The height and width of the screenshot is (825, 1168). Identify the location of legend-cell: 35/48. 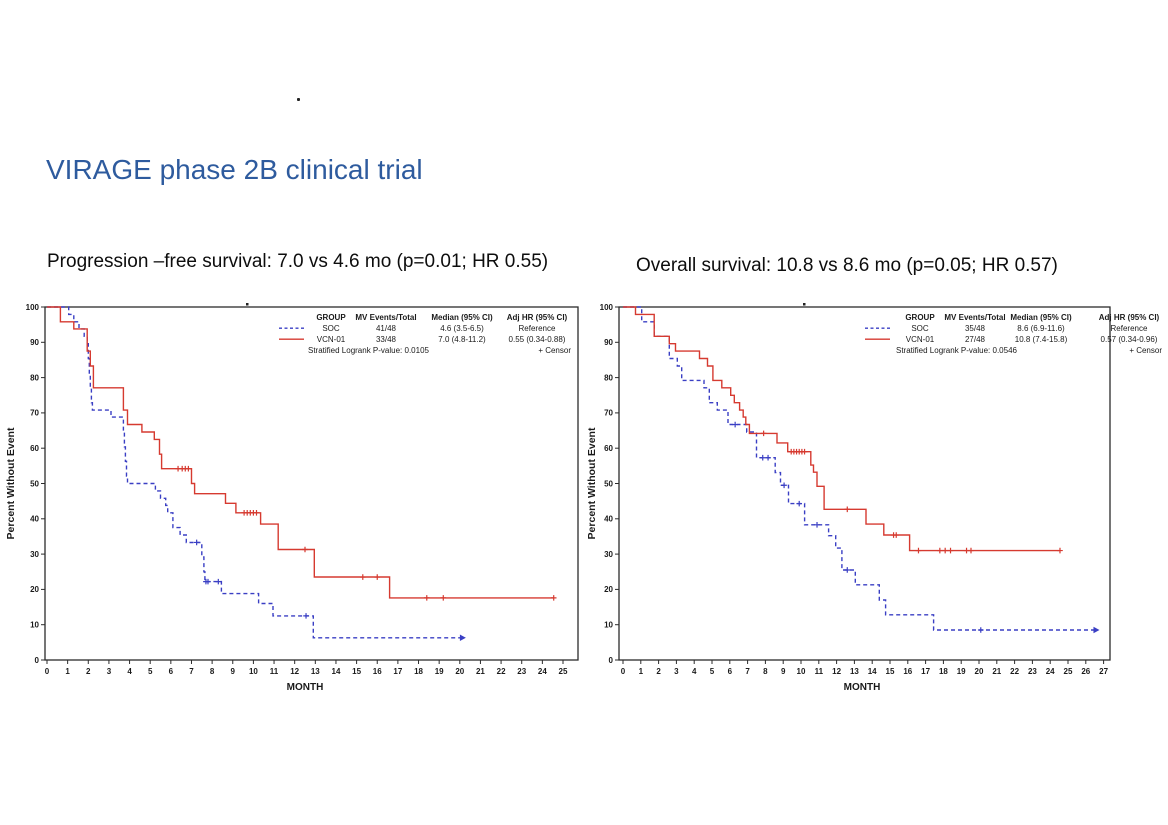
(975, 328).